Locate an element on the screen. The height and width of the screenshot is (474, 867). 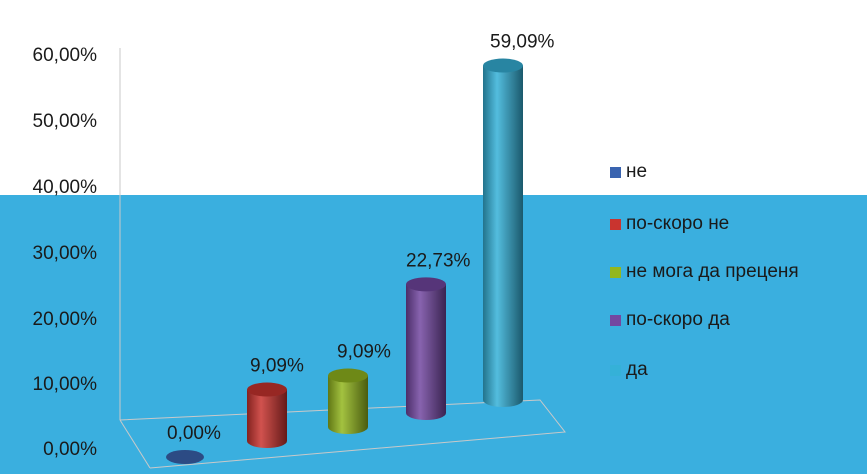
y-tick-label: 30,00% is located at coordinates (65, 253).